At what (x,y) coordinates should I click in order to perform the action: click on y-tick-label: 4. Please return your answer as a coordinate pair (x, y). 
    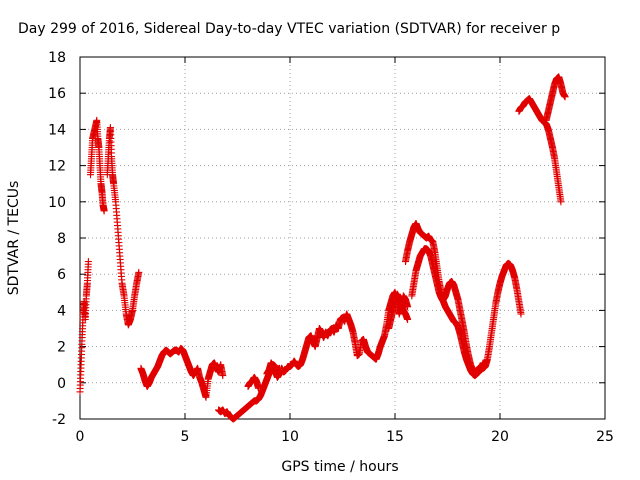
    Looking at the image, I should click on (61, 311).